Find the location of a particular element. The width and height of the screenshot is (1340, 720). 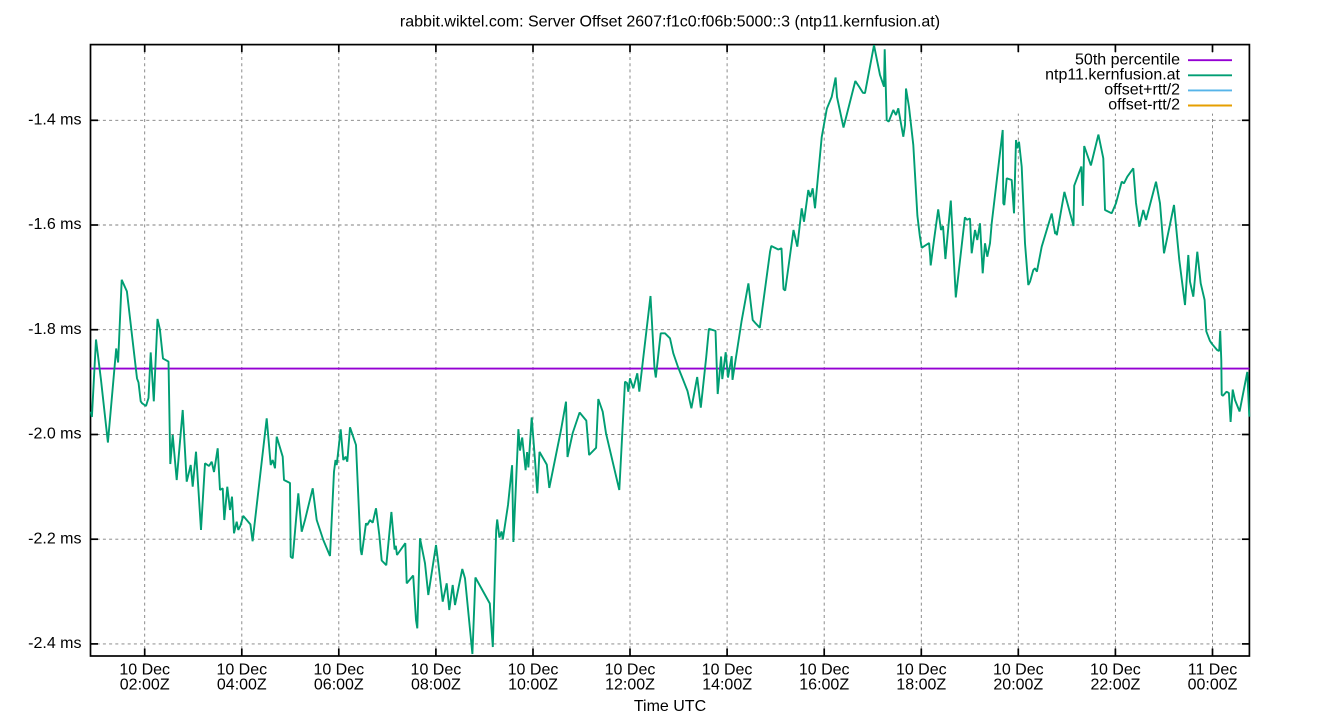

svg-text: 04:00Z is located at coordinates (242, 685).